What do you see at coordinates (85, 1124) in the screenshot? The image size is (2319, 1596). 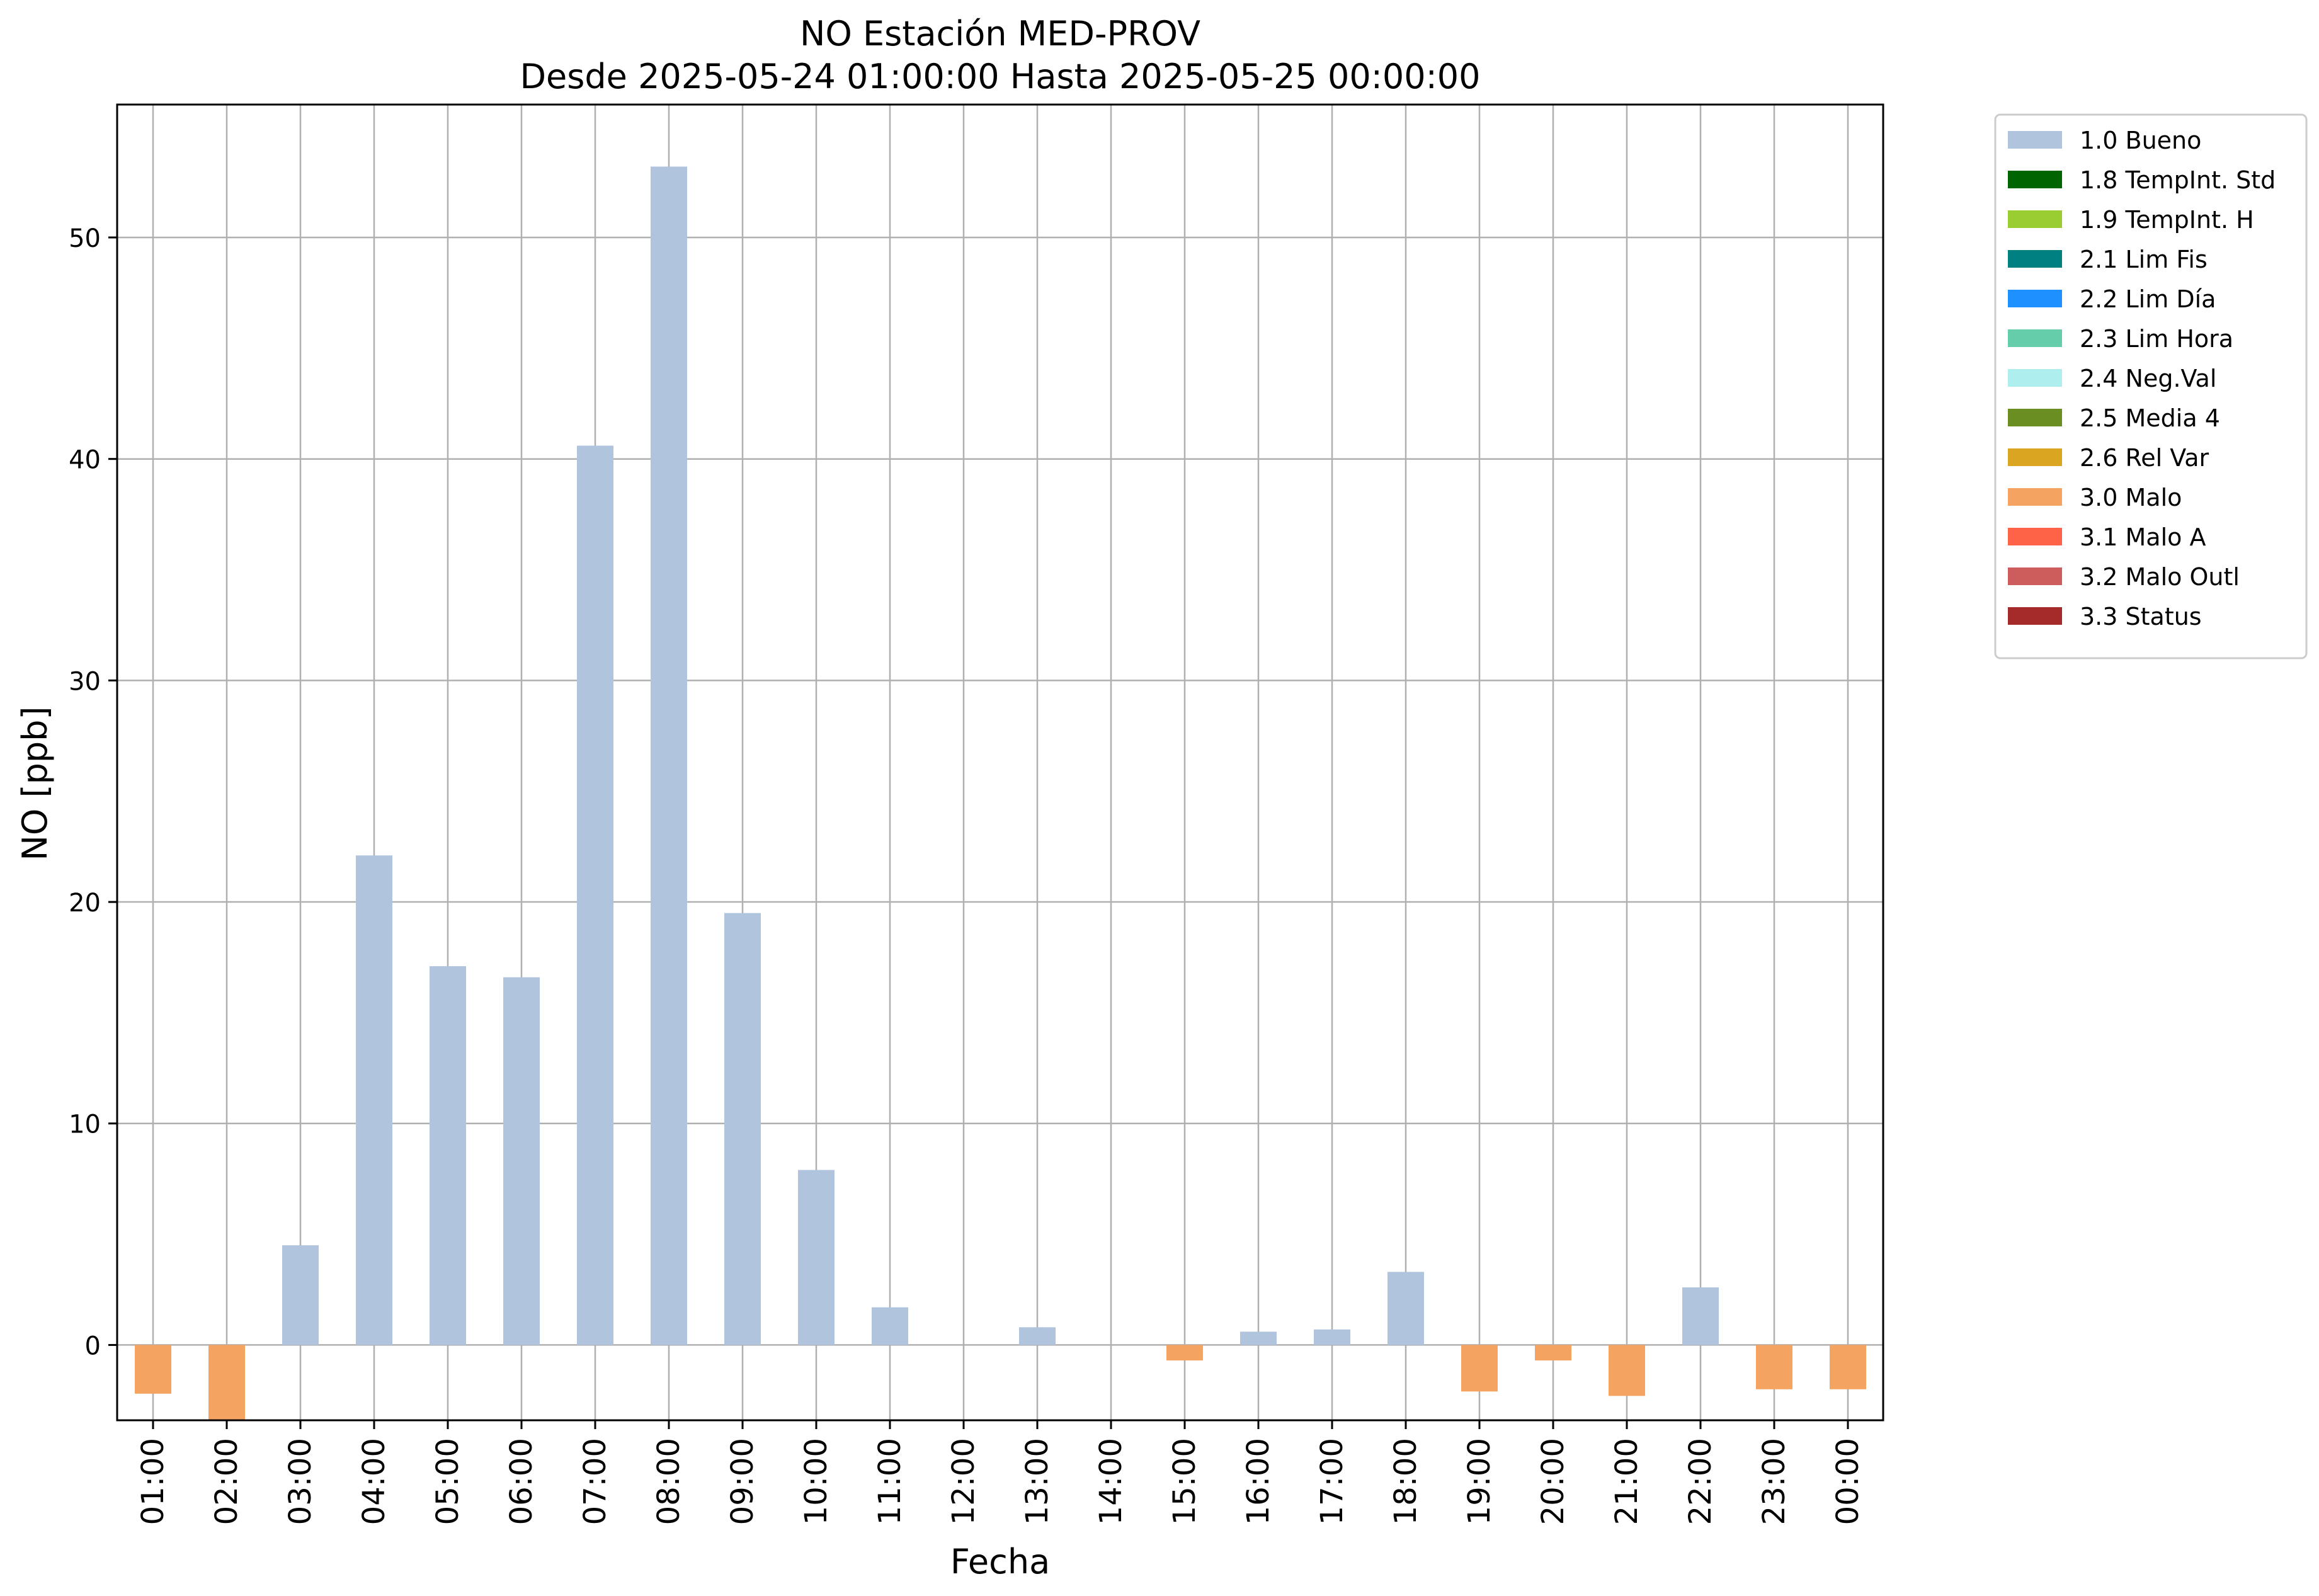 I see `y-tick-label: 10` at bounding box center [85, 1124].